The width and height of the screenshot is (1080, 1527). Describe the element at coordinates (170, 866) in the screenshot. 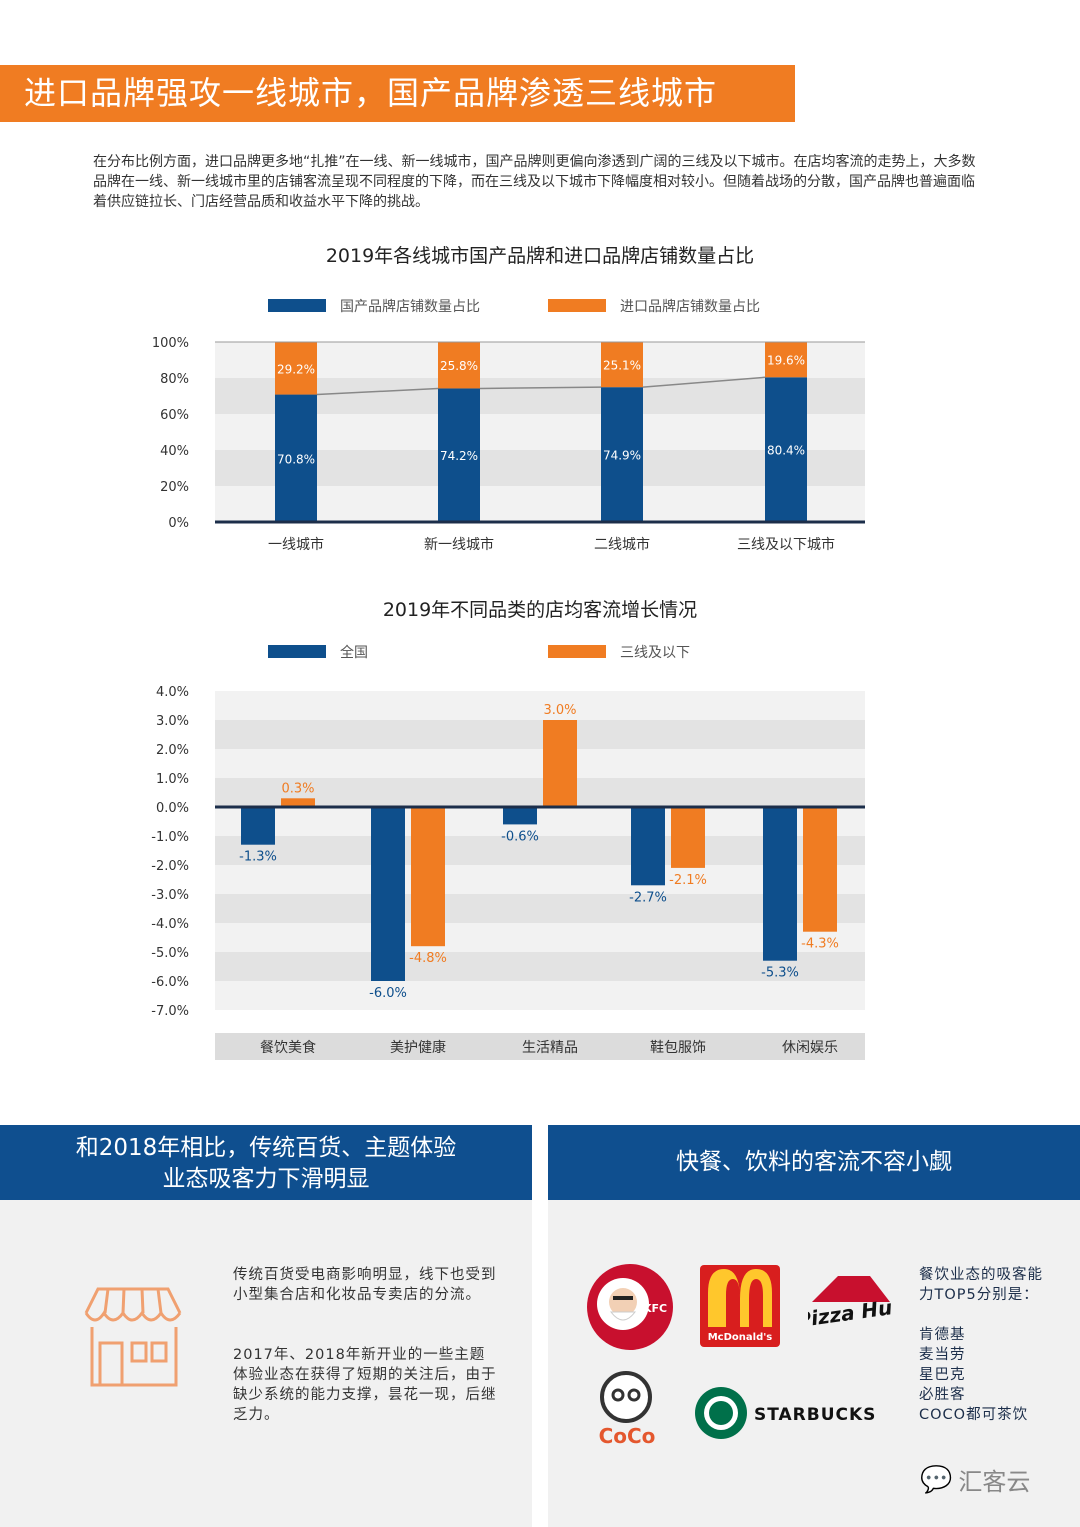

I see `y-tick-label: -2.0%` at that location.